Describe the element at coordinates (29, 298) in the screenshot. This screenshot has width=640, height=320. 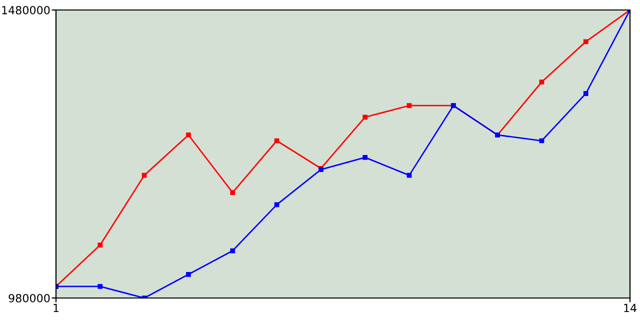
I see `y-tick-label: 980000` at that location.